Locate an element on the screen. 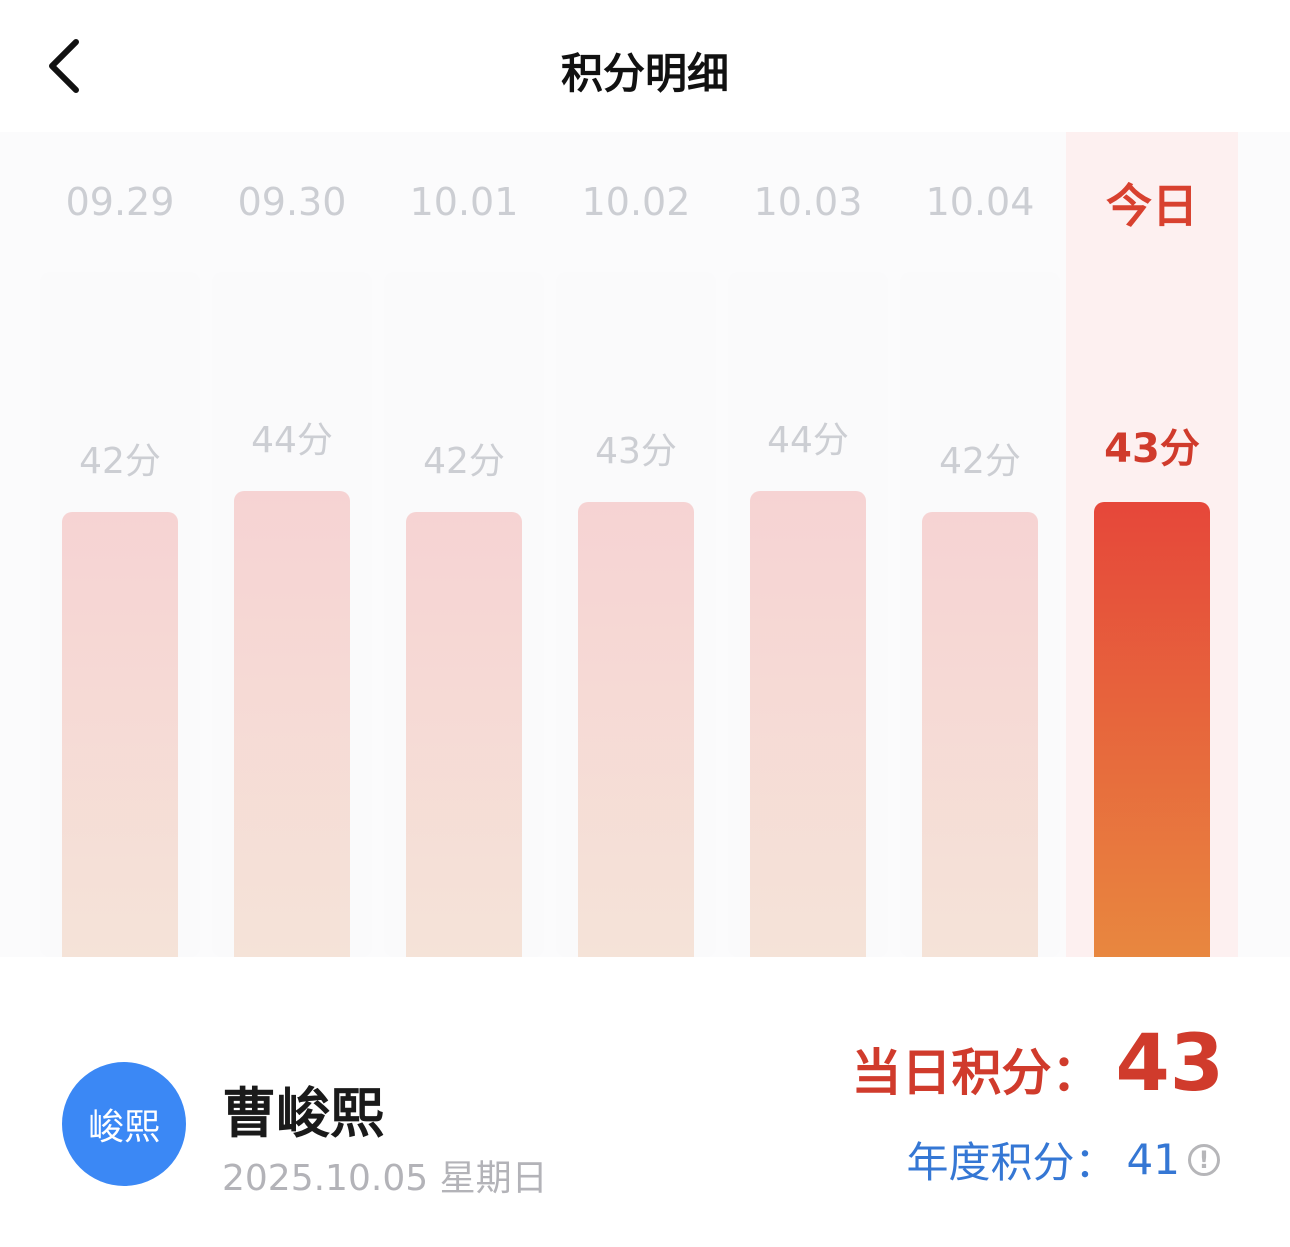 The height and width of the screenshot is (1247, 1290). chart-column-partial is located at coordinates (3, 544).